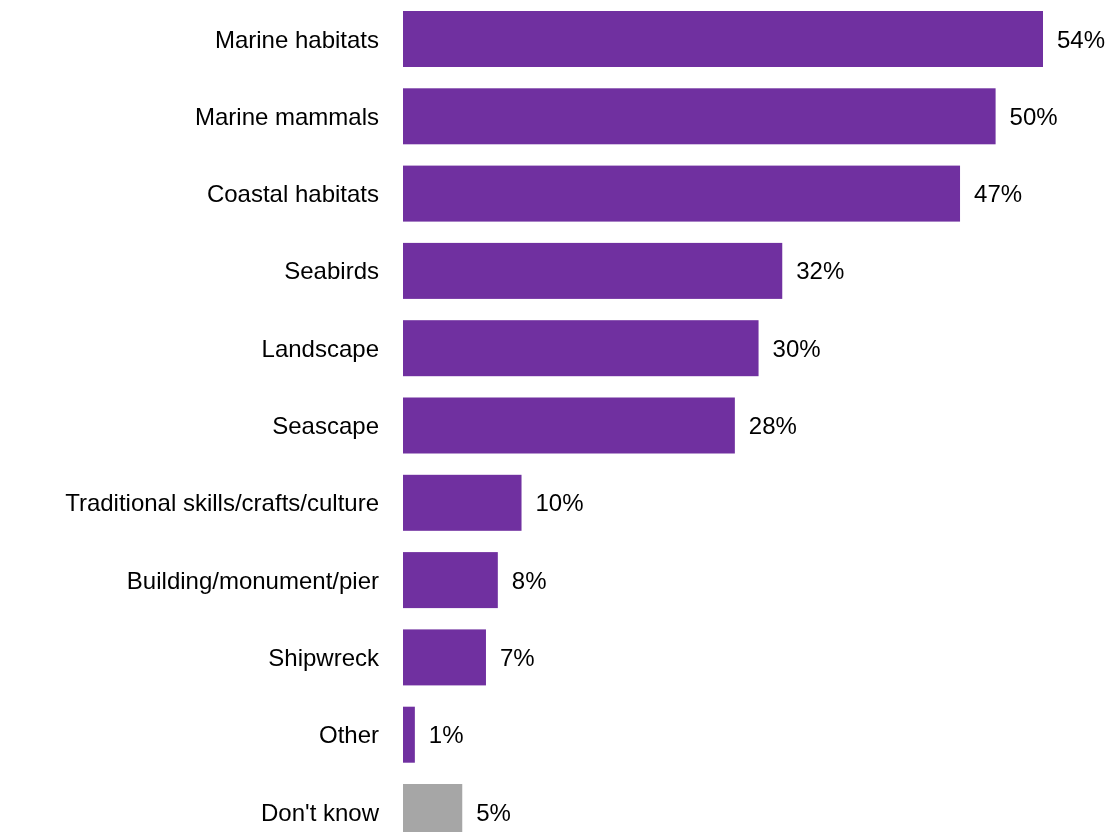 The image size is (1120, 832). I want to click on y-tick-label: Shipwreck, so click(324, 657).